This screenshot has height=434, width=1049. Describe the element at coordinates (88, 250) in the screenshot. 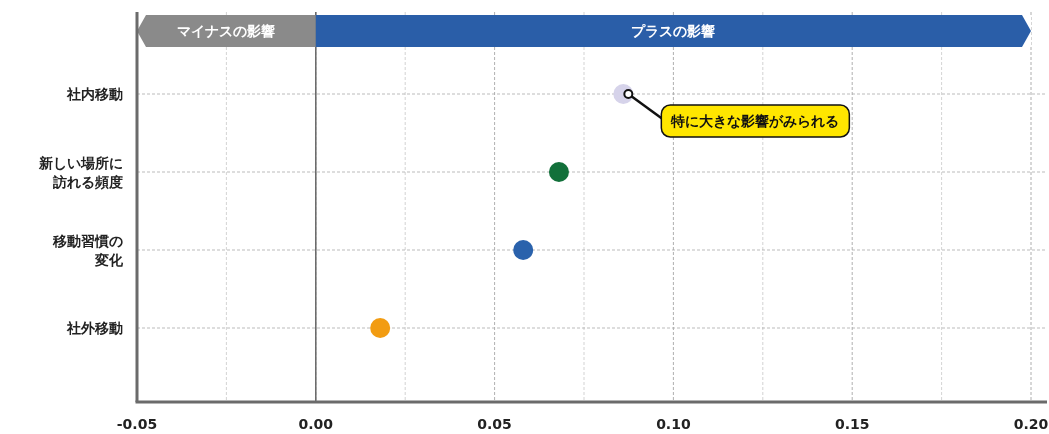

I see `y-tick-label: 移動習慣の変化` at that location.